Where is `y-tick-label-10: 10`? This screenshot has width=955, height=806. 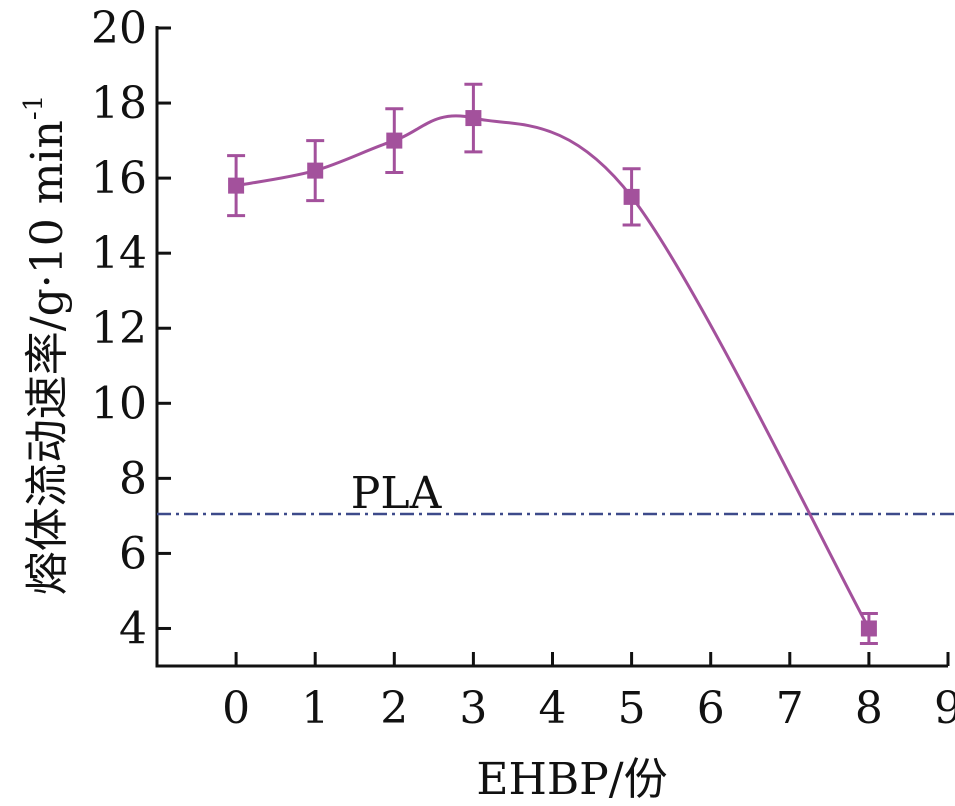
y-tick-label-10: 10 is located at coordinates (119, 403).